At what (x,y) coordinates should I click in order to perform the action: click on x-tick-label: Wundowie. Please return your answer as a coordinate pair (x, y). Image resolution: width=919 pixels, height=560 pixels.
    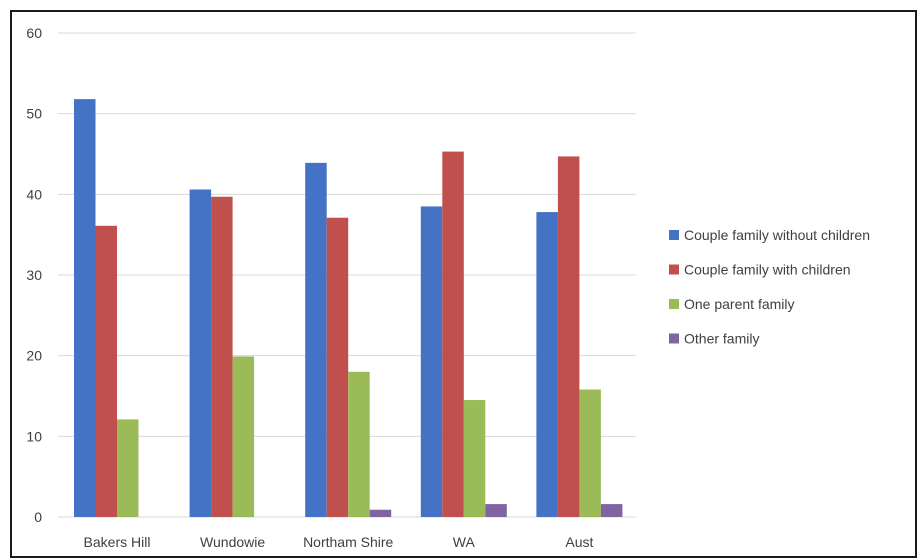
    Looking at the image, I should click on (232, 542).